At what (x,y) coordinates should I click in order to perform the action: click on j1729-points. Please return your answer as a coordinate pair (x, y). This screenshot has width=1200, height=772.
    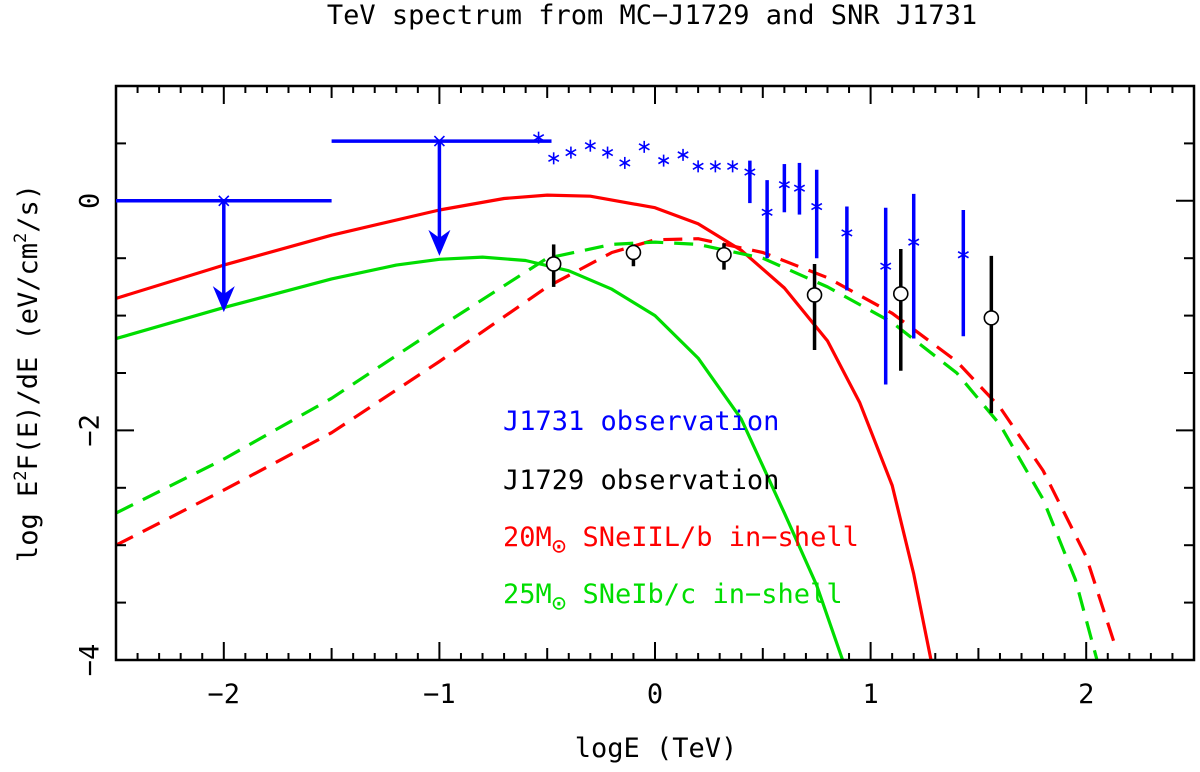
    Looking at the image, I should click on (772, 328).